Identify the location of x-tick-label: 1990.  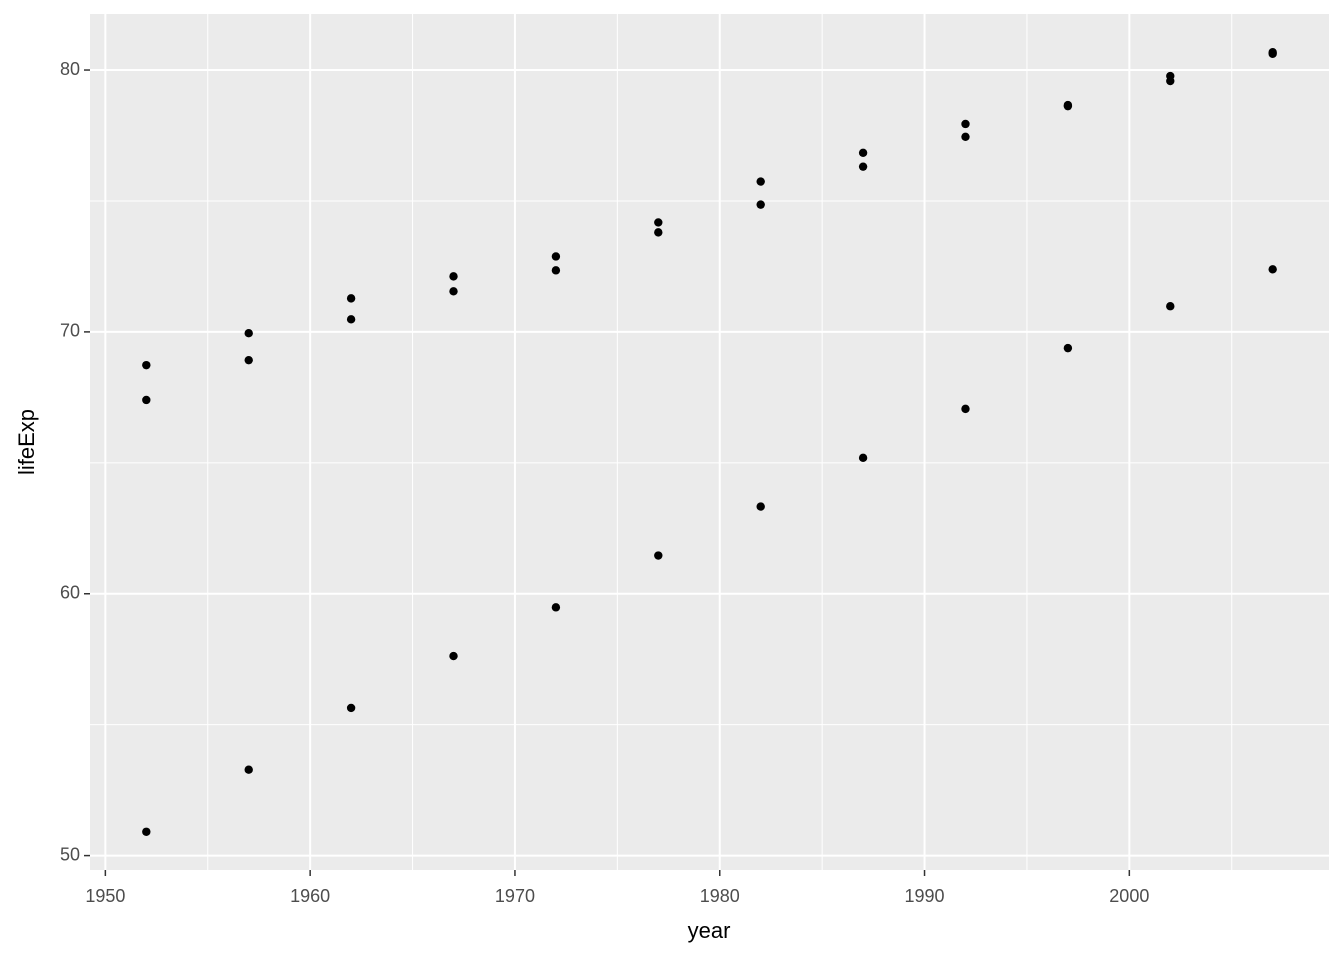
(925, 896).